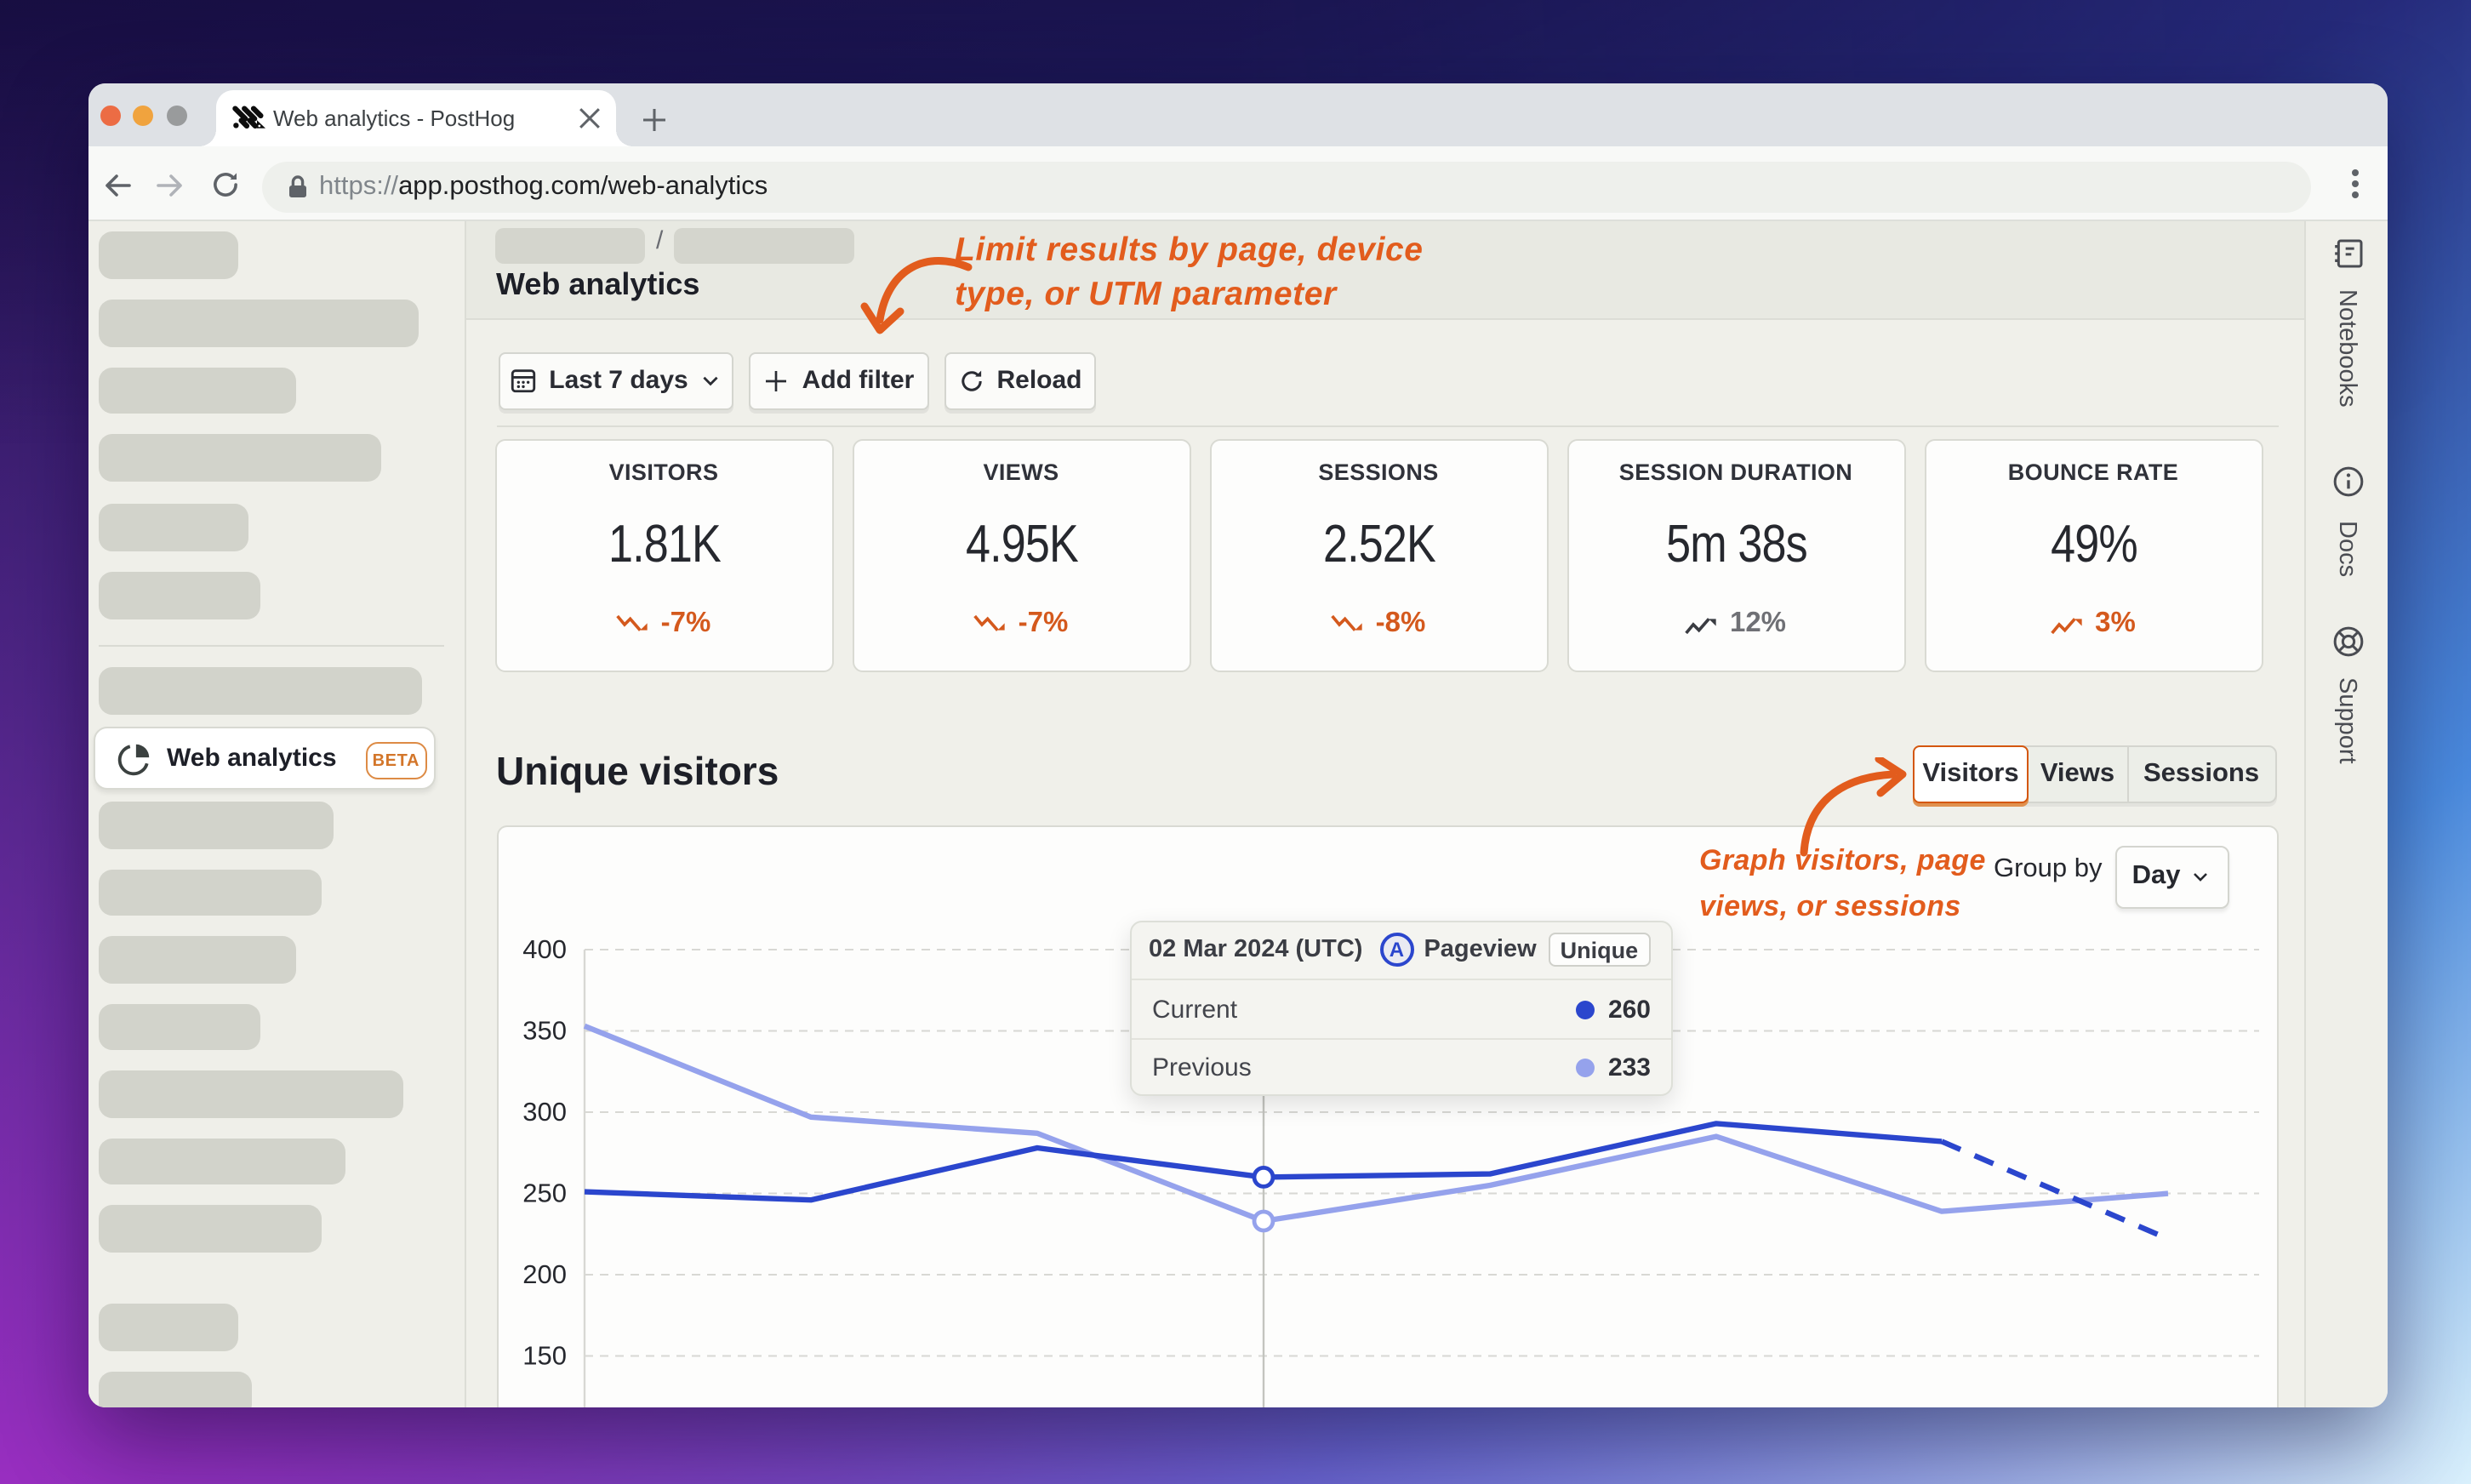 This screenshot has width=2471, height=1484. Describe the element at coordinates (544, 1356) in the screenshot. I see `svg-text: 150` at that location.